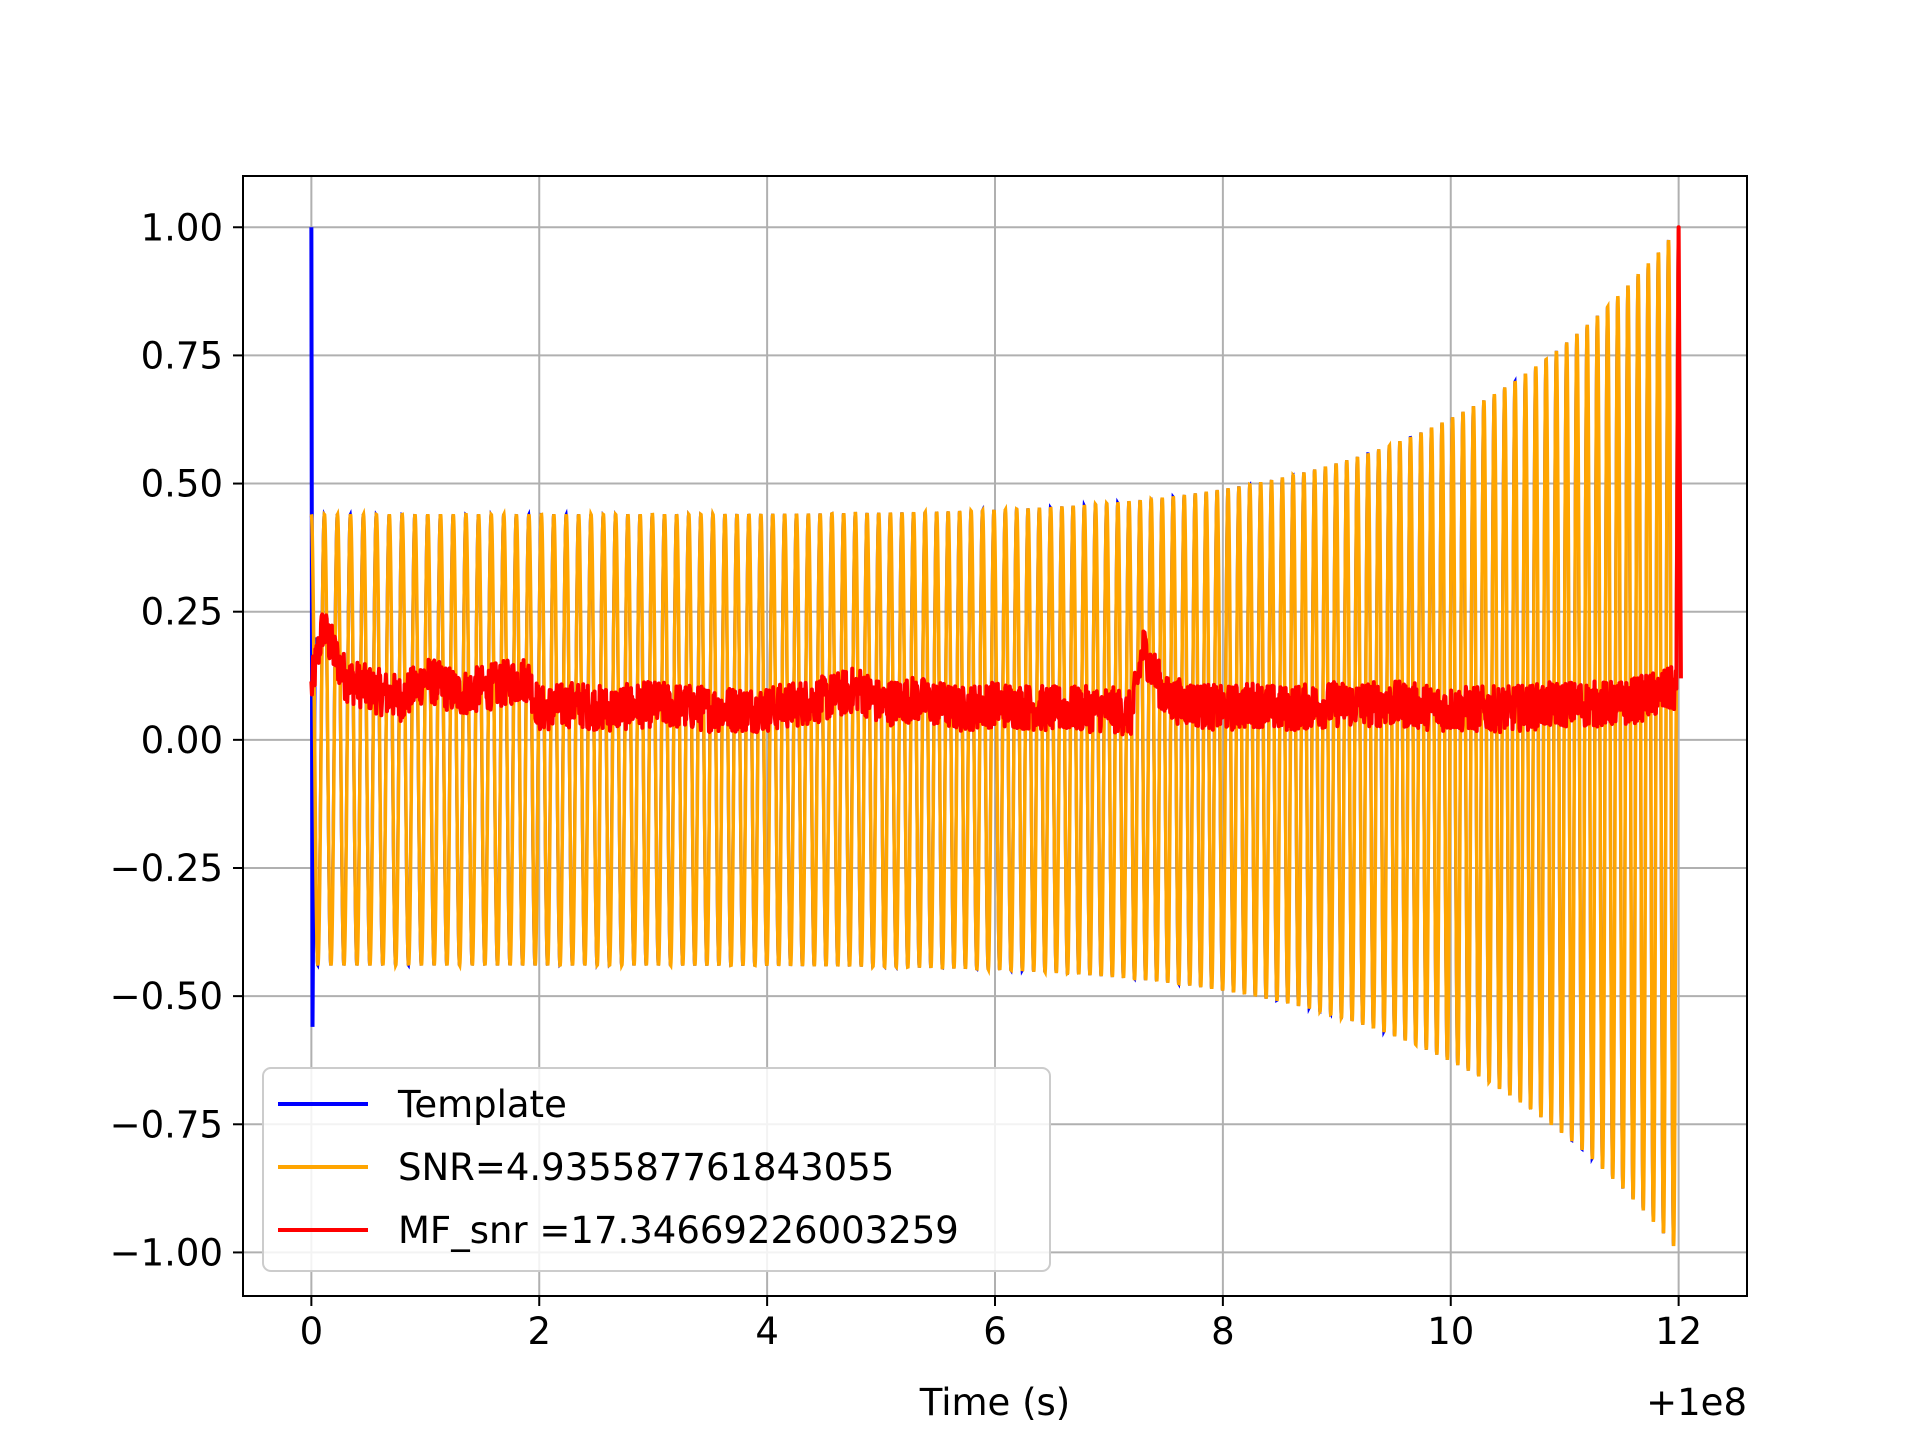  I want to click on y-tick-label: −0.75, so click(166, 1124).